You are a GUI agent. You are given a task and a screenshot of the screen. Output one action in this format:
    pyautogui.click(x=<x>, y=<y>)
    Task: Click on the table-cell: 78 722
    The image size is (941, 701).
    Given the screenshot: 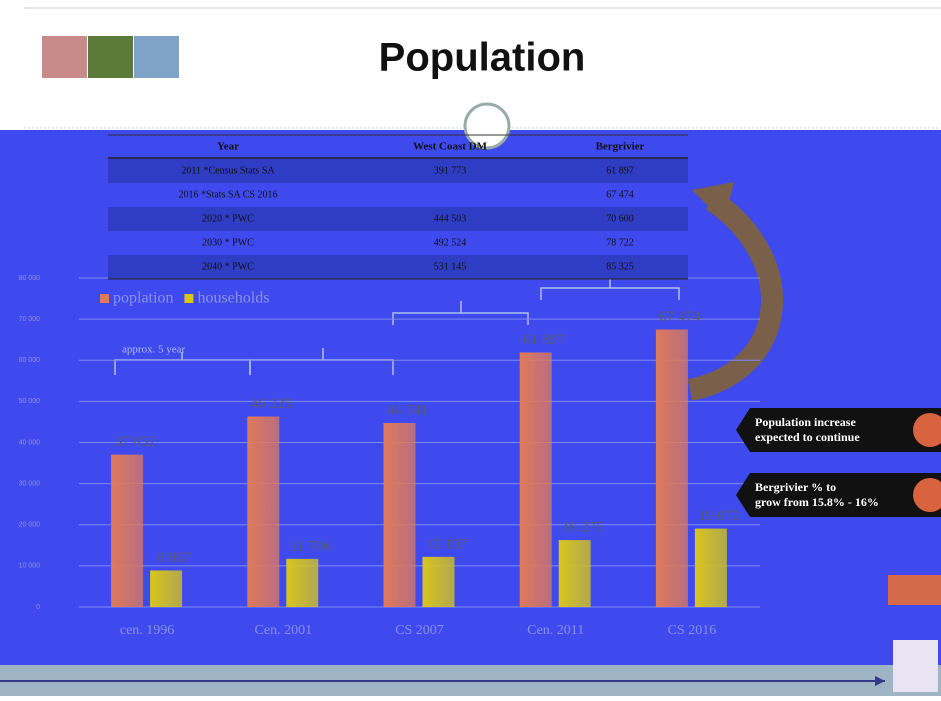 What is the action you would take?
    pyautogui.click(x=620, y=242)
    